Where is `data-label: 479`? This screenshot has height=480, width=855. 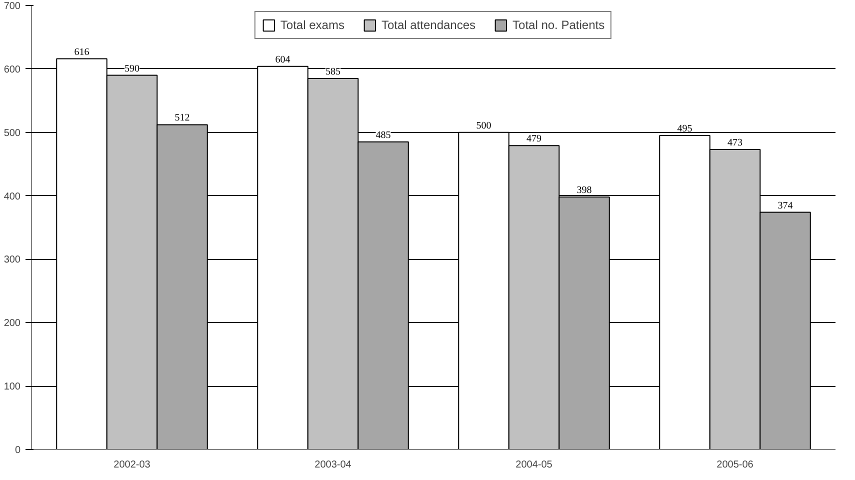
data-label: 479 is located at coordinates (534, 139).